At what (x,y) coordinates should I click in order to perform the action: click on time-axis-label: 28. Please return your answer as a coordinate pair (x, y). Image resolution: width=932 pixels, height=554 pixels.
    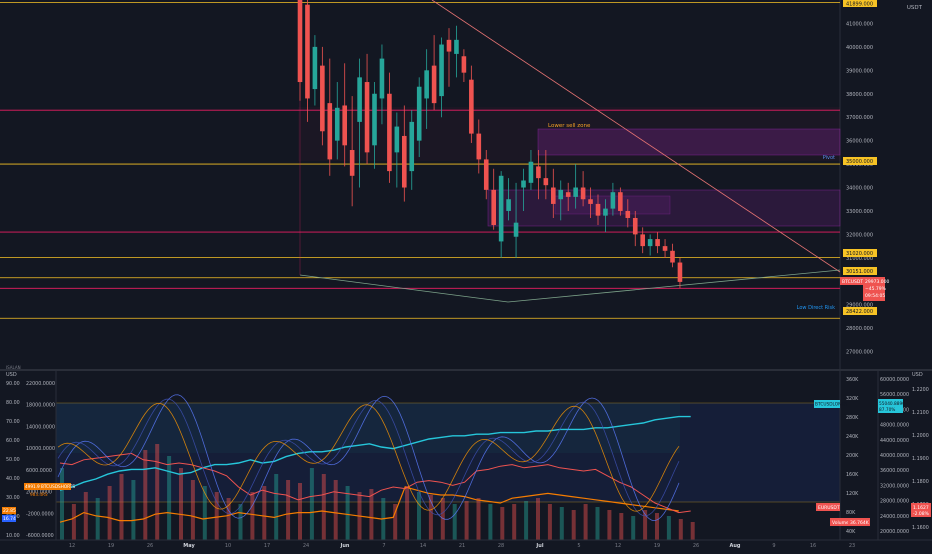
    Looking at the image, I should click on (501, 546).